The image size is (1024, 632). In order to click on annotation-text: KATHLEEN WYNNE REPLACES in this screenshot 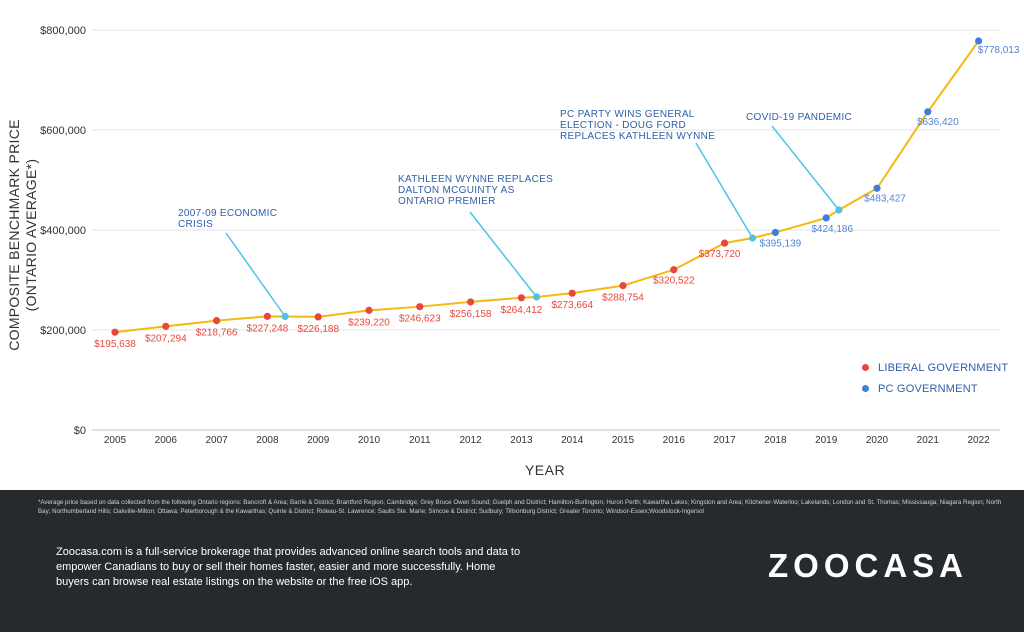, I will do `click(475, 179)`.